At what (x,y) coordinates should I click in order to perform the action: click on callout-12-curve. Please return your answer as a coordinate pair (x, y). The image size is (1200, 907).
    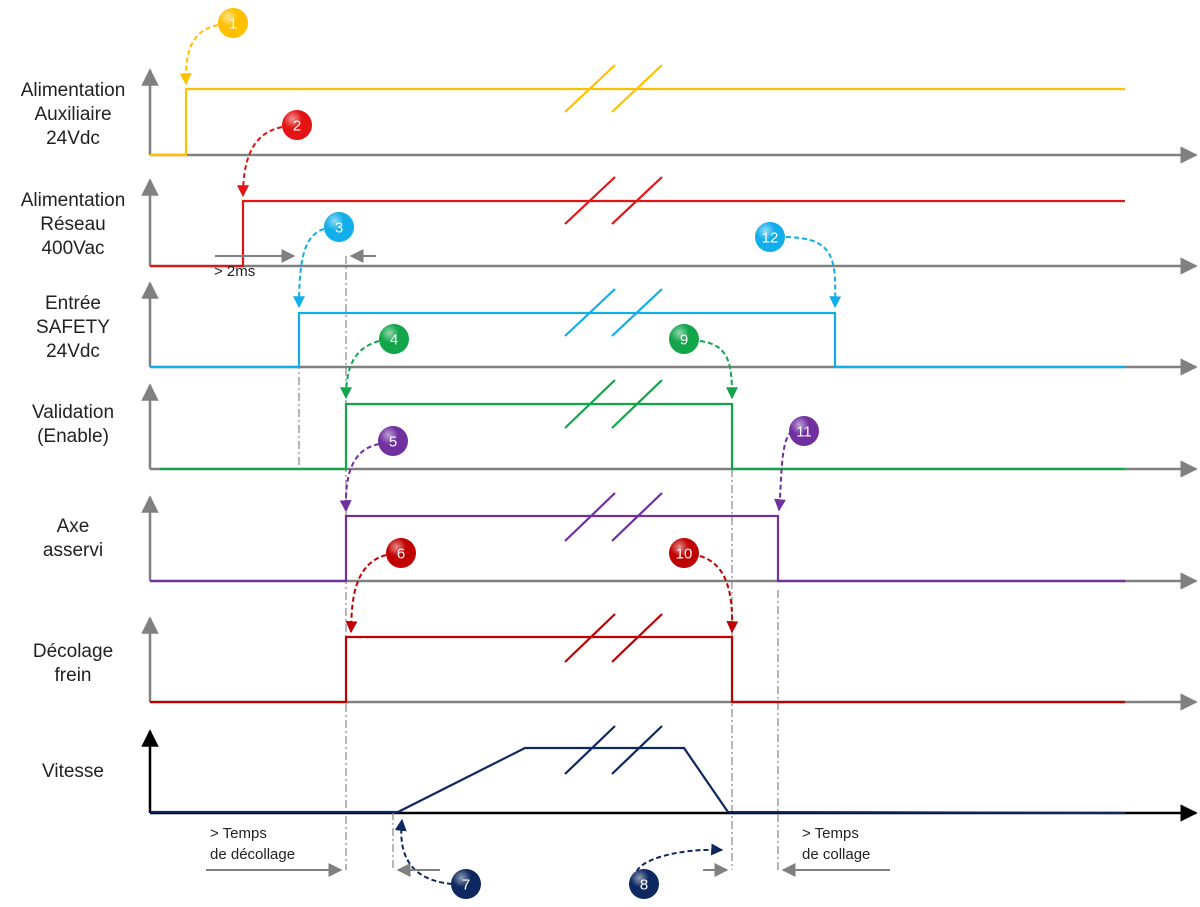
    Looking at the image, I should click on (813, 272).